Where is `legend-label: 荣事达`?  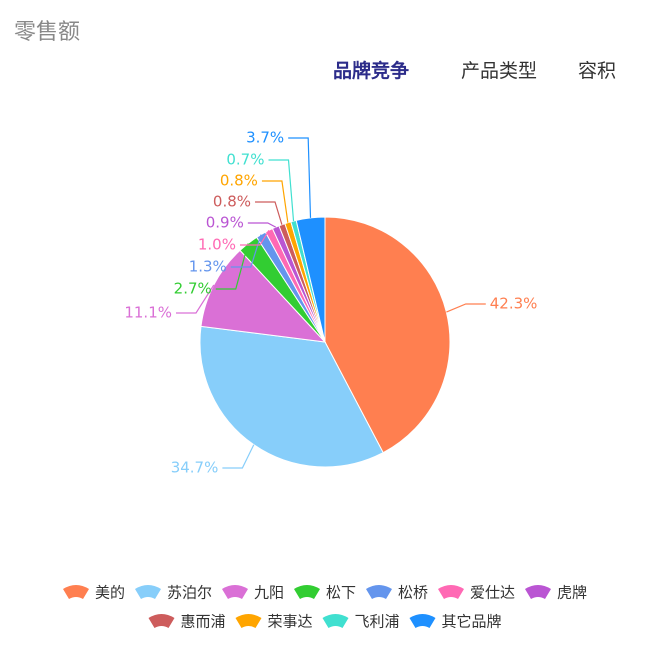 legend-label: 荣事达 is located at coordinates (290, 622).